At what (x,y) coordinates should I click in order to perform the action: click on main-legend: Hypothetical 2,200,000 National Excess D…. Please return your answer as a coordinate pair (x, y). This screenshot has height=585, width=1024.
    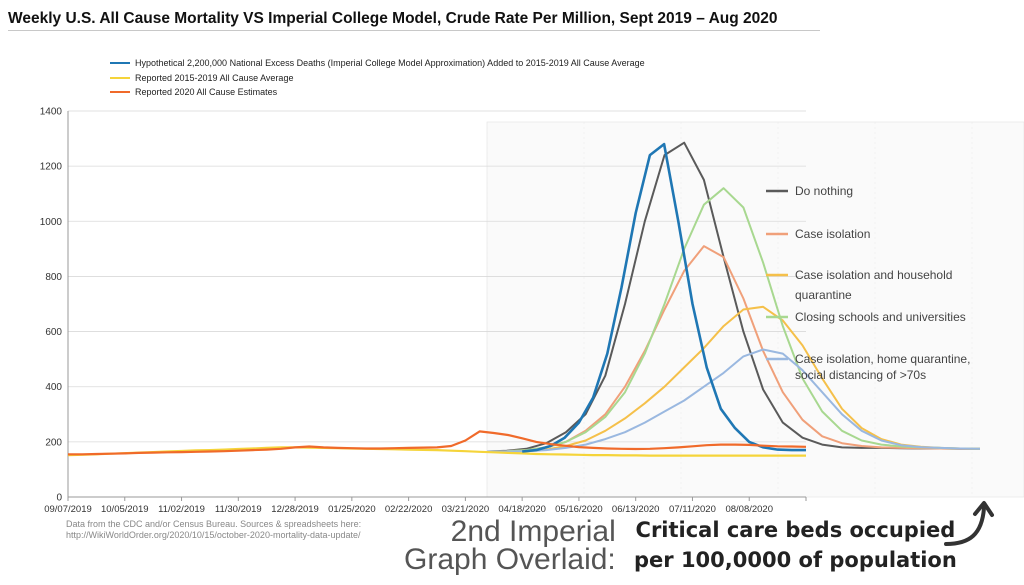
    Looking at the image, I should click on (377, 78).